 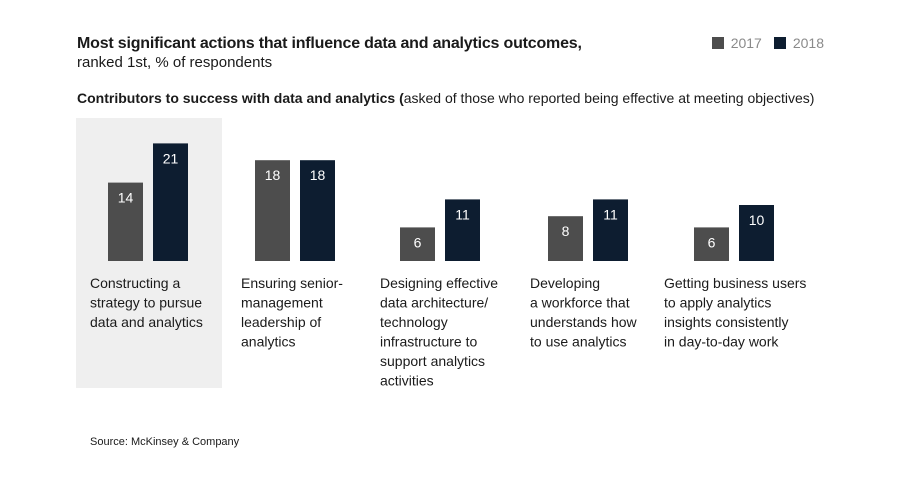 I want to click on legend-item-2017: 2017, so click(x=736, y=43).